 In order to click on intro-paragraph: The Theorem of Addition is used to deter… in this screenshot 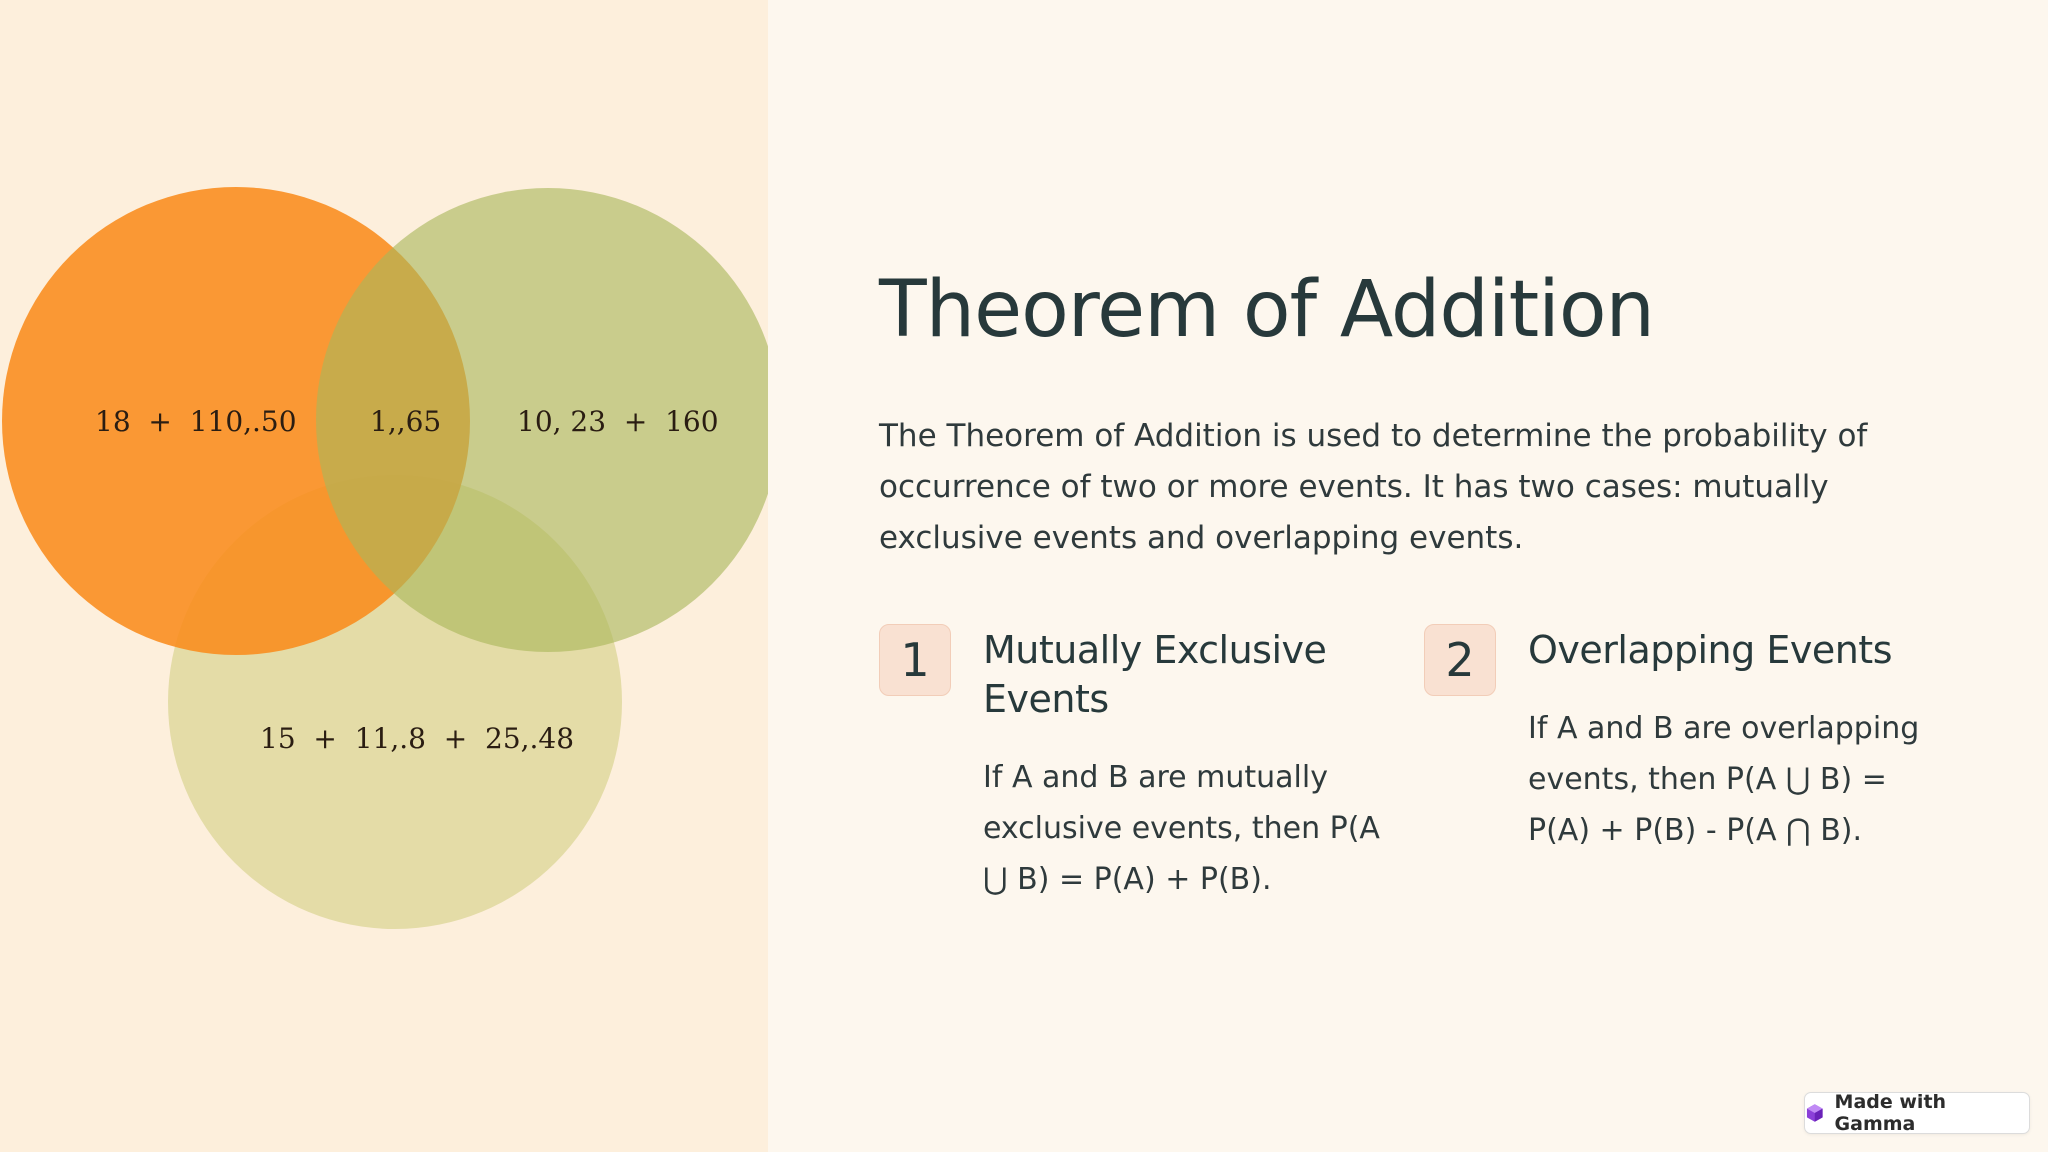, I will do `click(1373, 487)`.